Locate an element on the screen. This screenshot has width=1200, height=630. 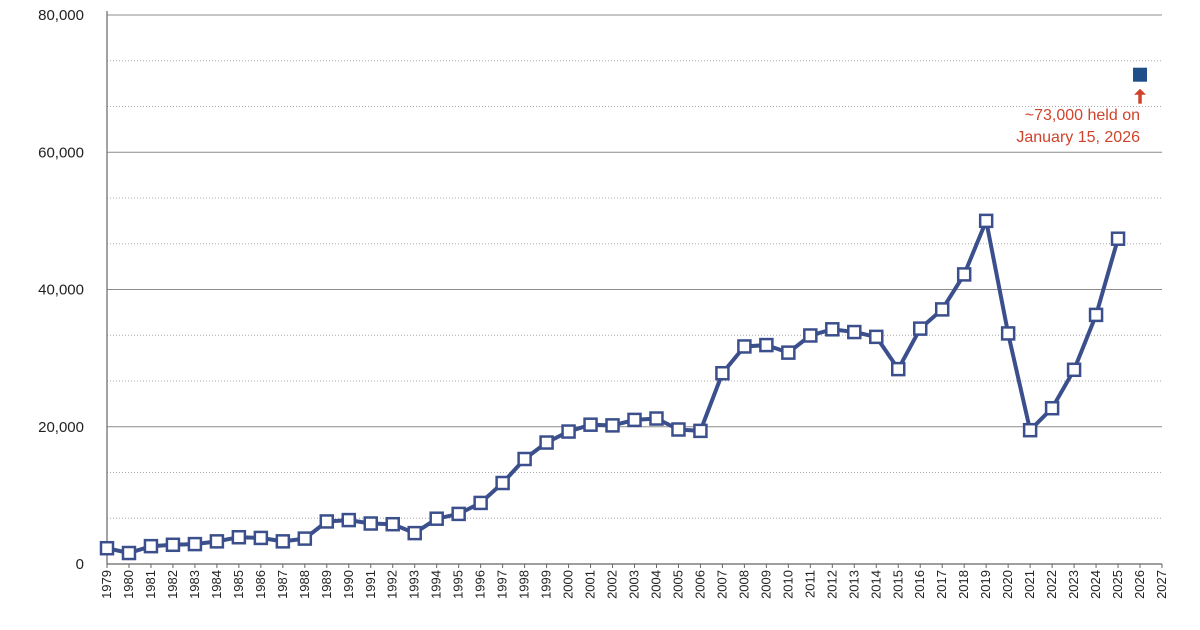
x-tick-label: 2006 is located at coordinates (699, 584).